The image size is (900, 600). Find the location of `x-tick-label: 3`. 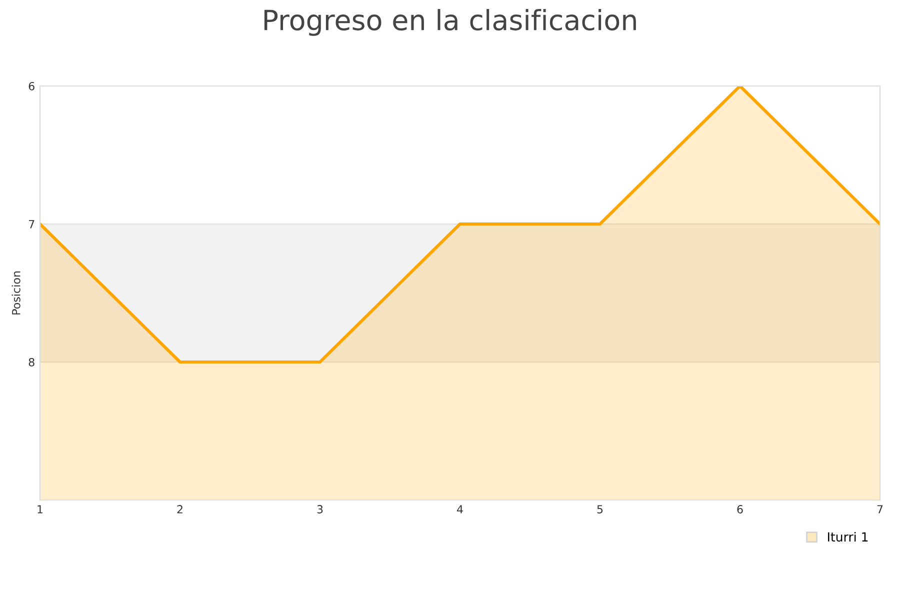

x-tick-label: 3 is located at coordinates (320, 509).